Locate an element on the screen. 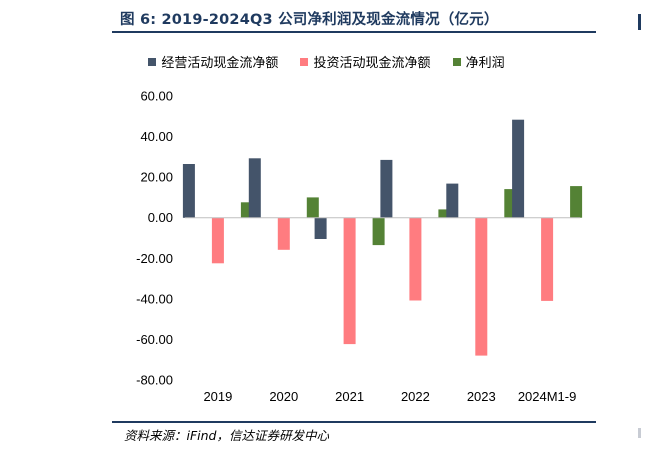  chart-legend: 经营活动现金流净额 投资活动现金流净额 净利润 is located at coordinates (326, 61).